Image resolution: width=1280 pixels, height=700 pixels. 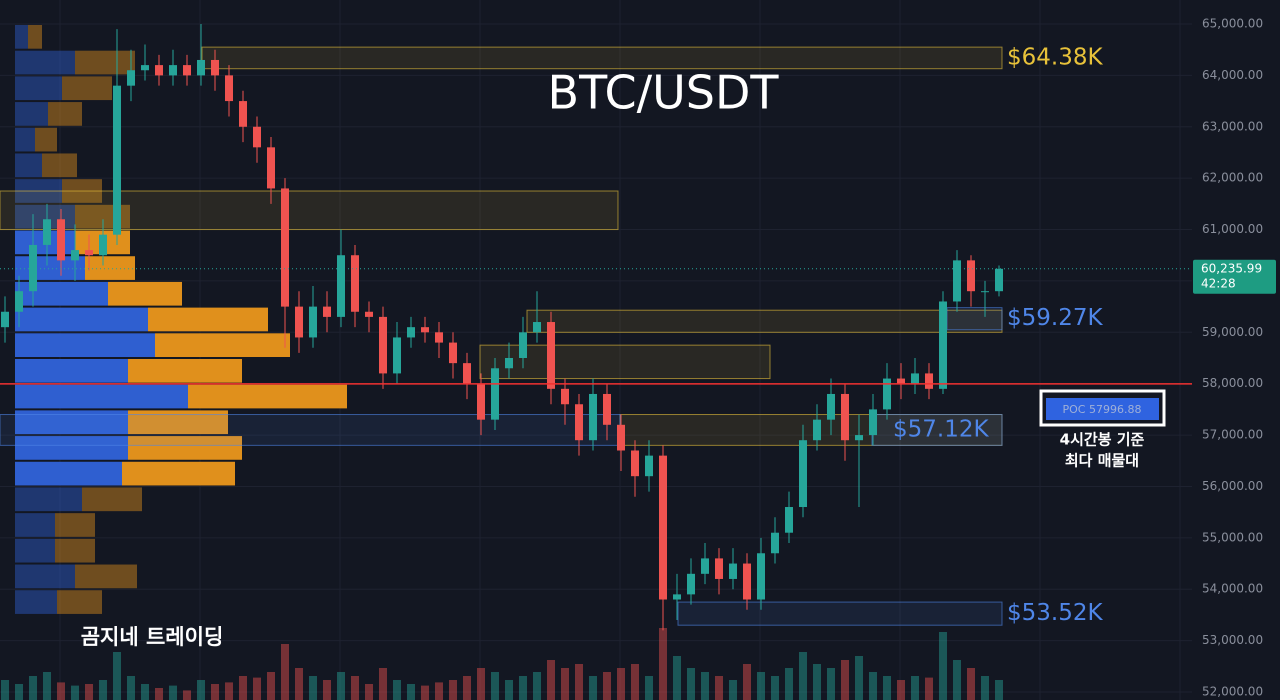 I want to click on zone-label: $59.27K, so click(x=1055, y=318).